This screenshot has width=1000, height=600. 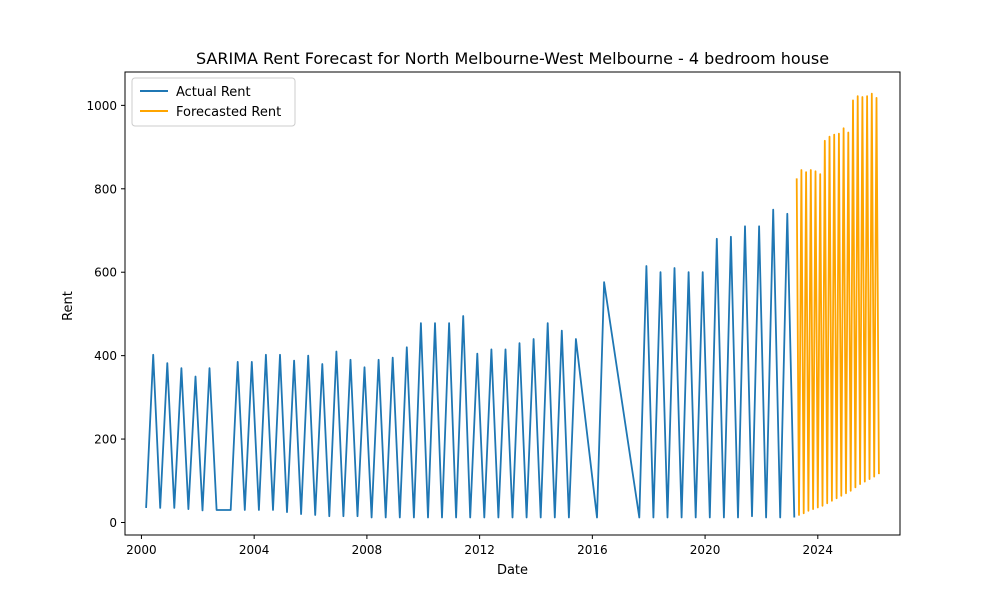 What do you see at coordinates (113, 523) in the screenshot?
I see `y-tick-label: 0` at bounding box center [113, 523].